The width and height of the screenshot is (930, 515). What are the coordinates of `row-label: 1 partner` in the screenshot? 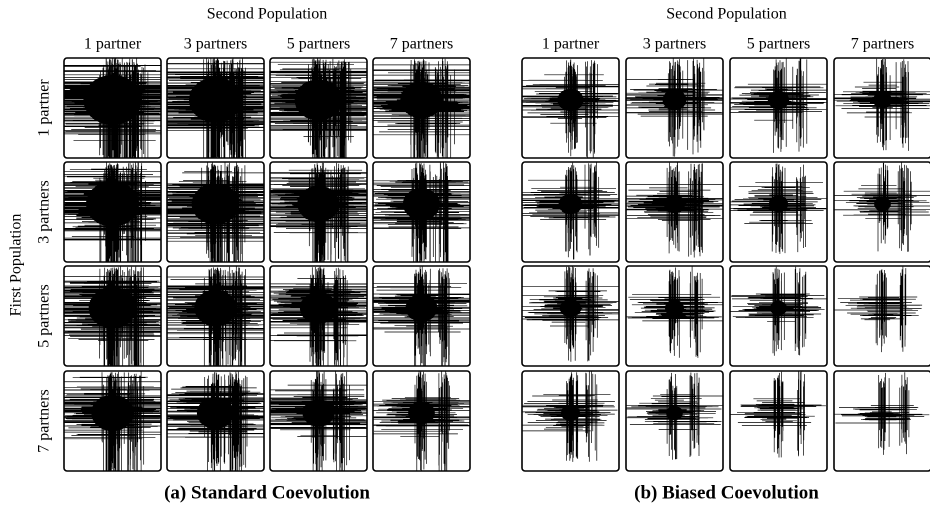 It's located at (44, 108).